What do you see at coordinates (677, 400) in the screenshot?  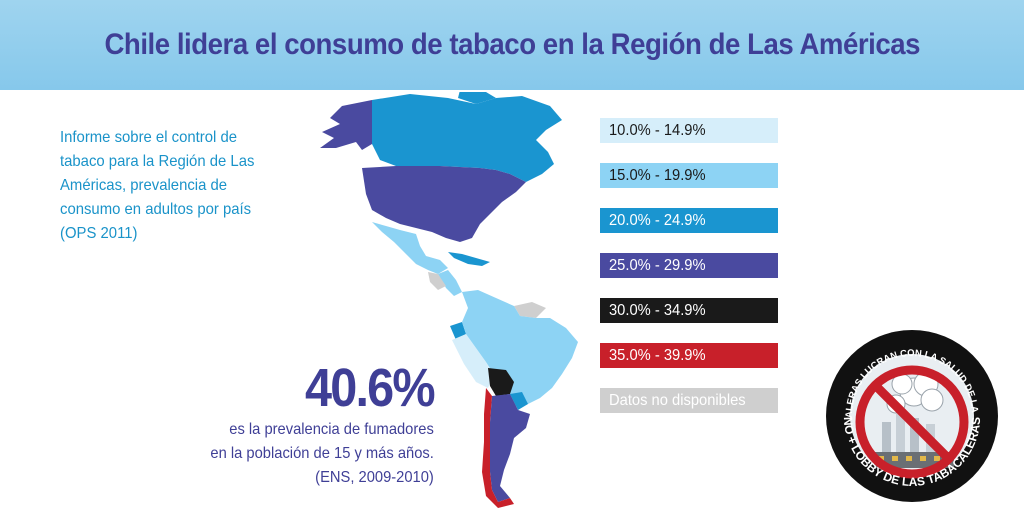 I see `legend-label: Datos no disponibles` at bounding box center [677, 400].